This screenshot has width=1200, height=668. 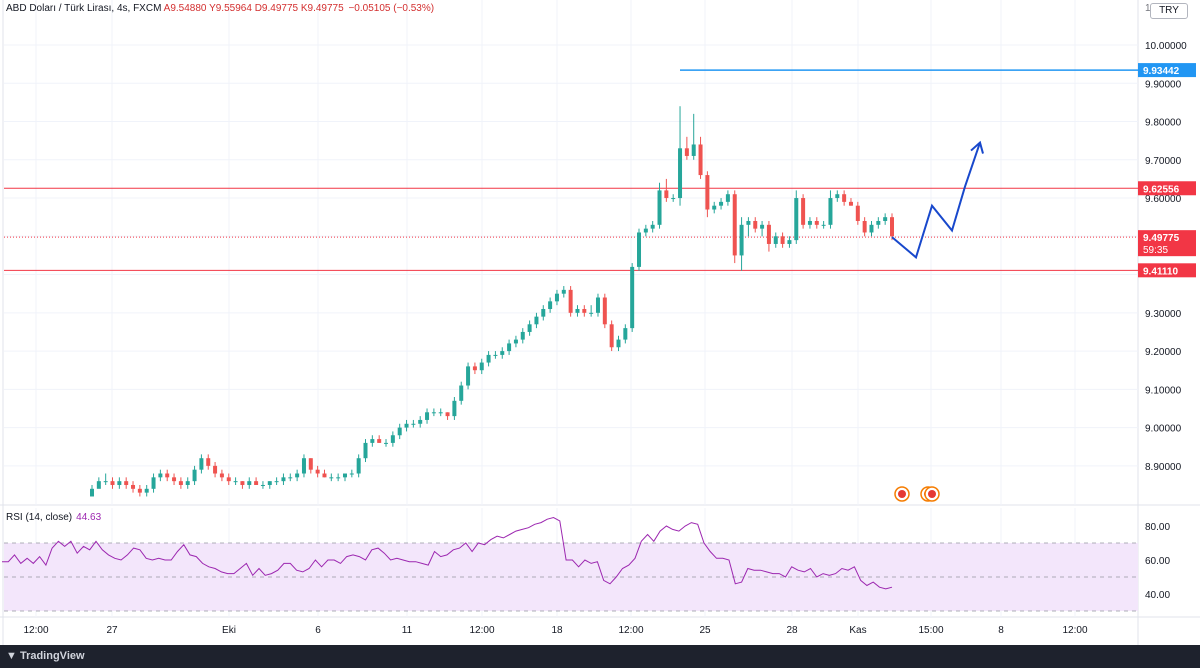 I want to click on price-tick-label: 9.70000, so click(x=1163, y=161).